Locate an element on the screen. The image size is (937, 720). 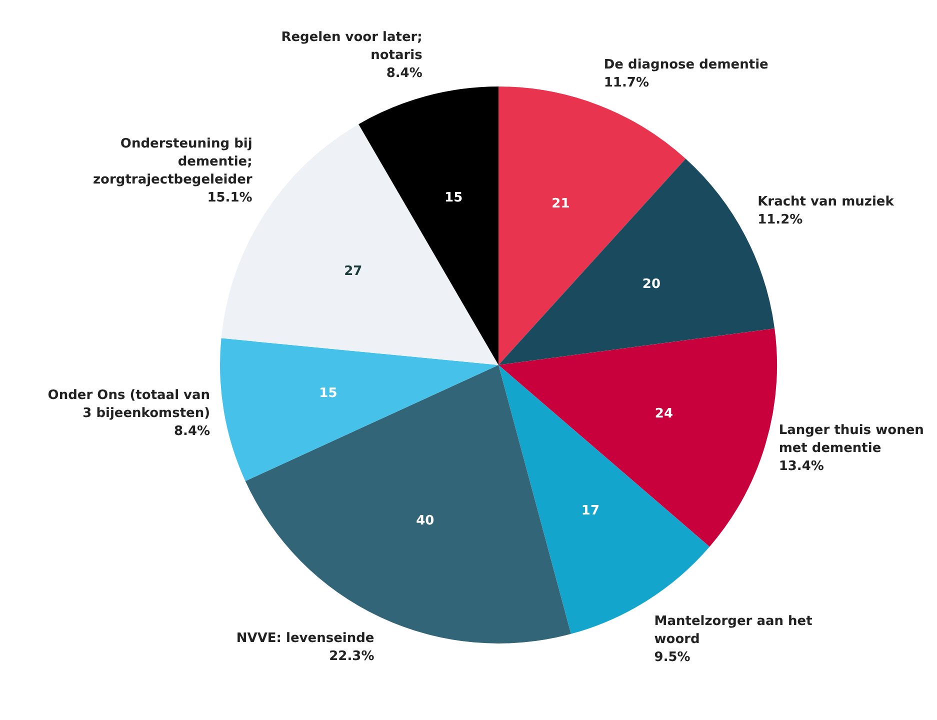
text: 9.5% is located at coordinates (672, 657).